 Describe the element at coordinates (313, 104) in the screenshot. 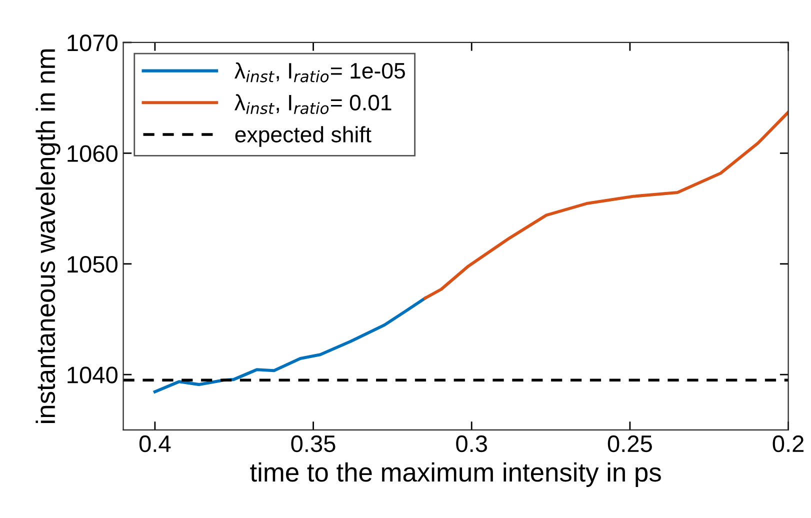

I see `legend-label: λ$_{inst}$, I$_{ratio}$= 0.01` at that location.